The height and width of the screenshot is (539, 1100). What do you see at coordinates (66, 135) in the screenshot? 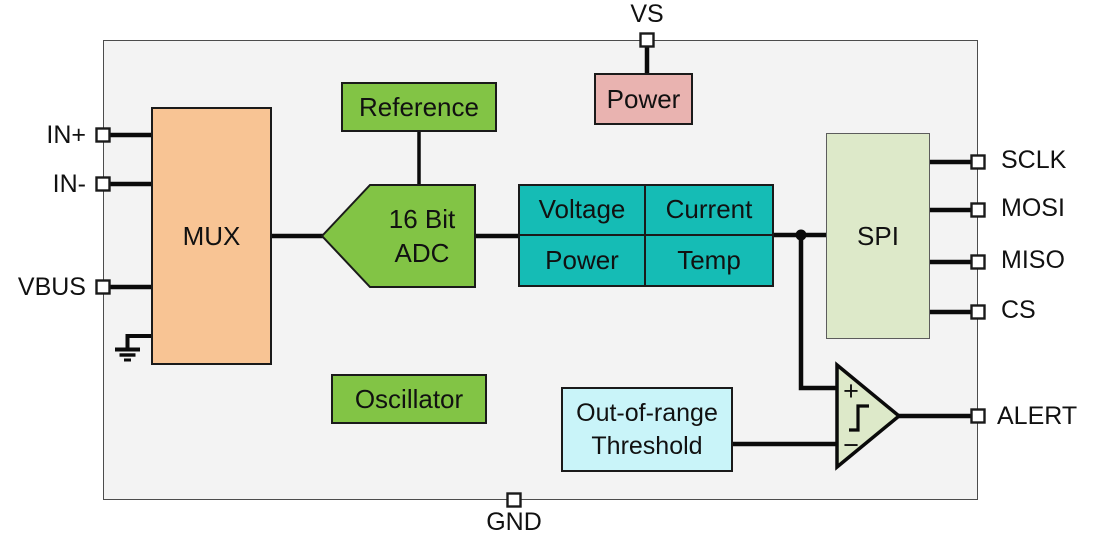
I see `pin-label-in-plus: IN+` at bounding box center [66, 135].